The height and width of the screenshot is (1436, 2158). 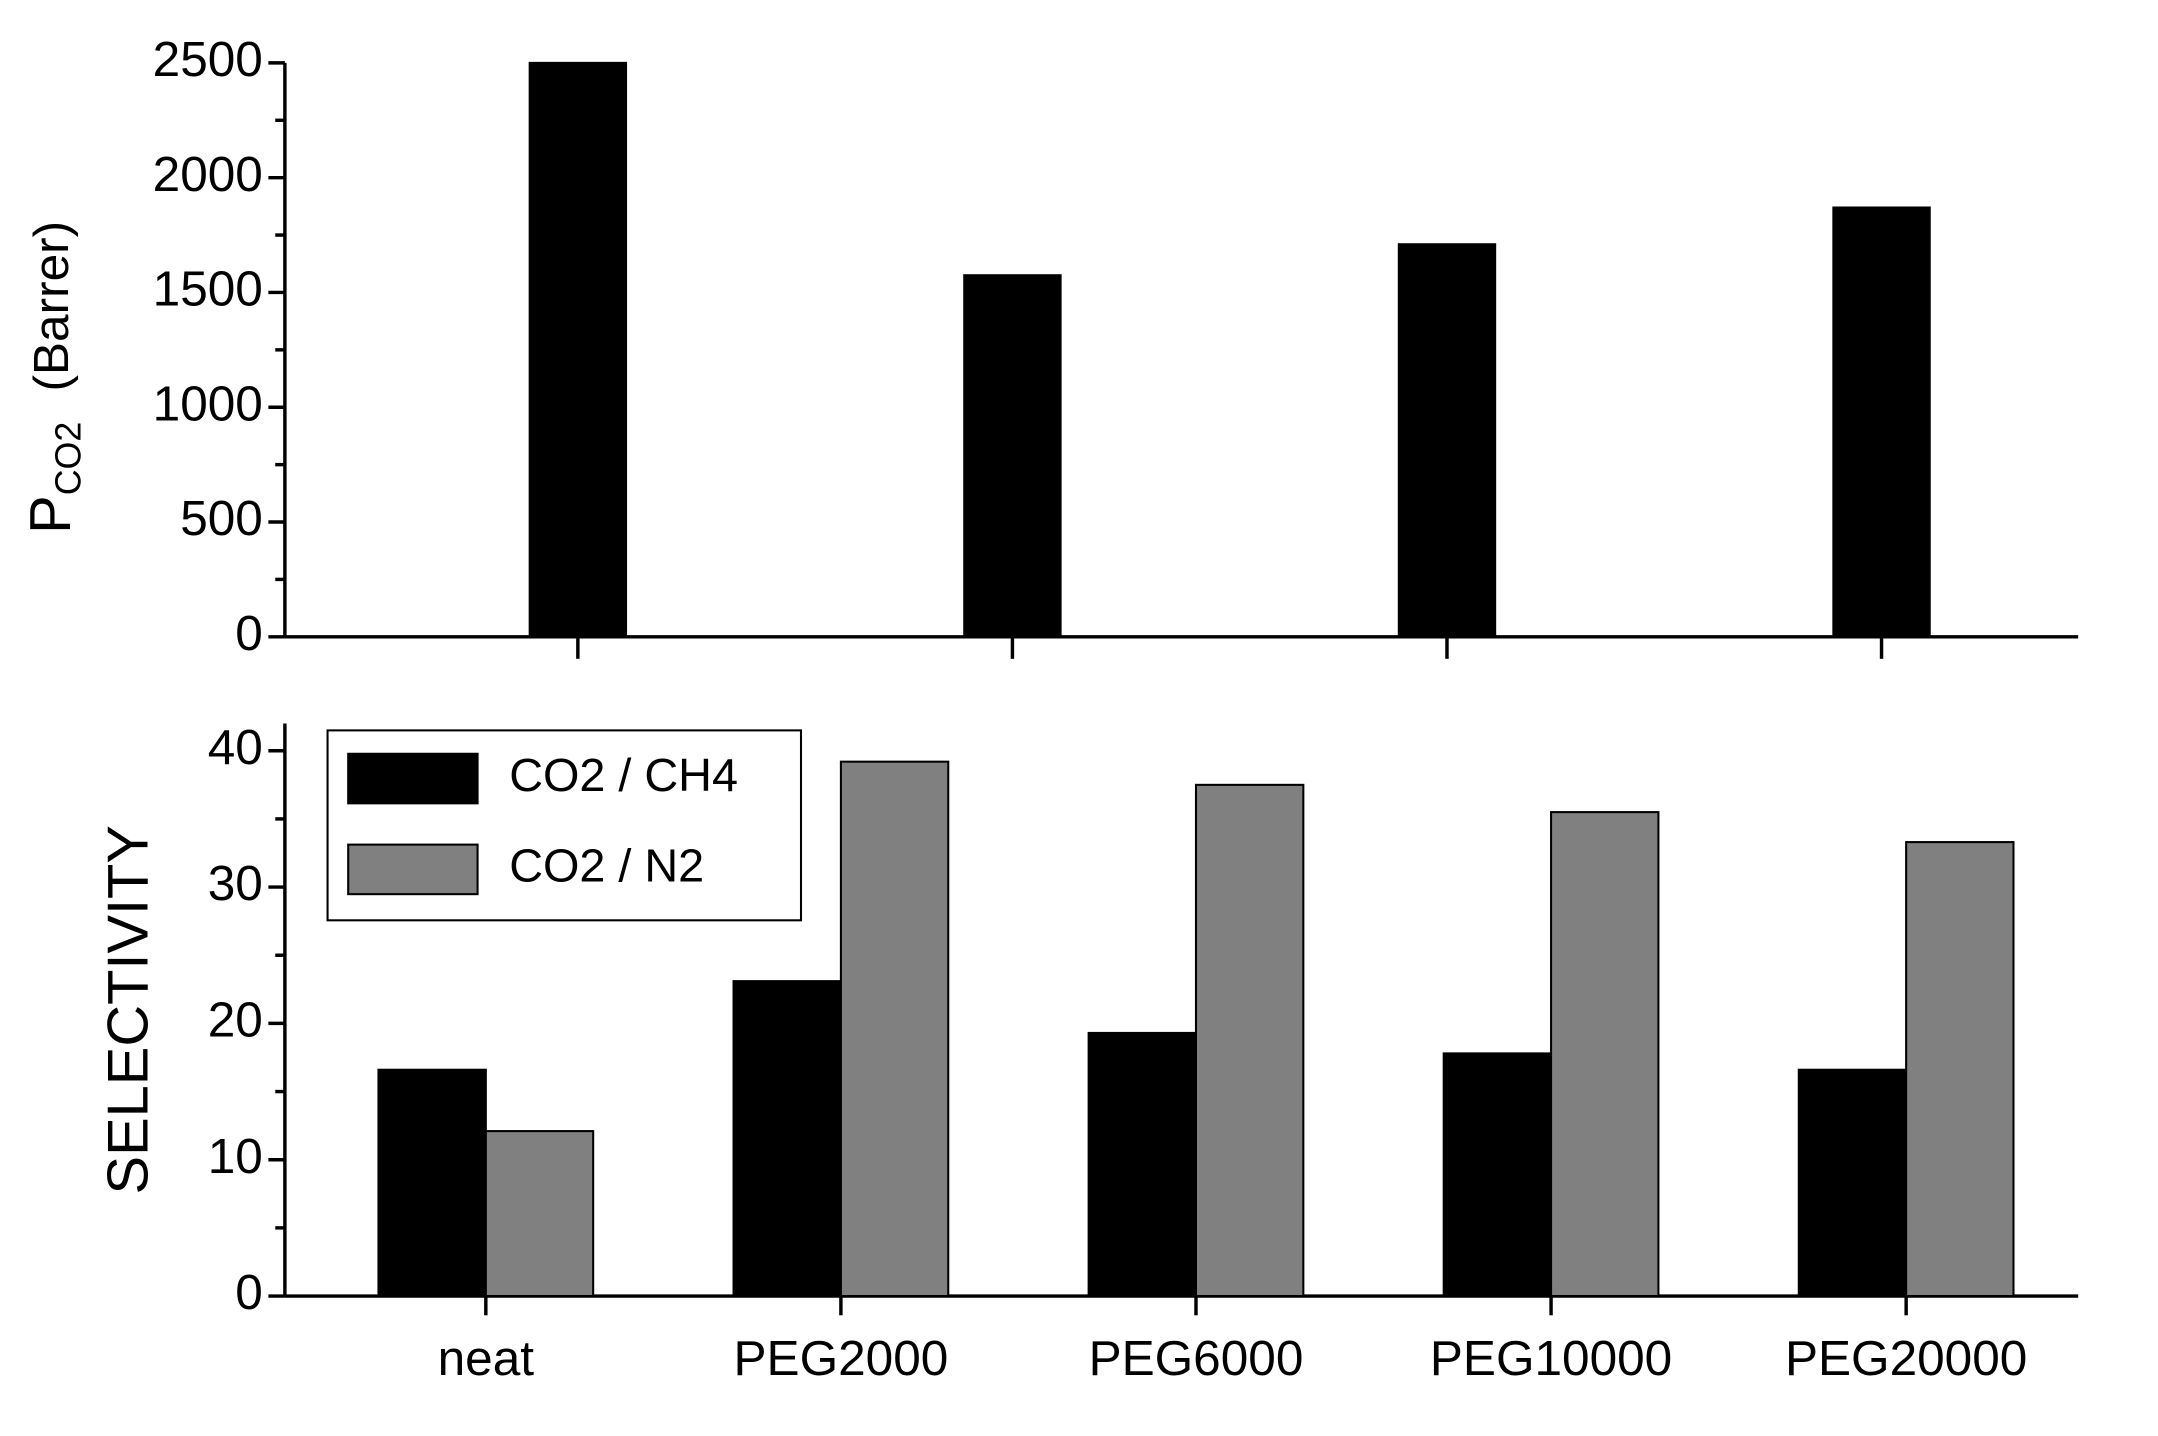 What do you see at coordinates (235, 1019) in the screenshot?
I see `y-tick-label: 20` at bounding box center [235, 1019].